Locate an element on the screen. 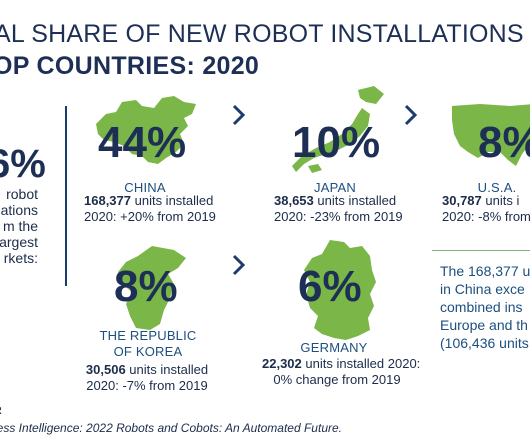 This screenshot has width=530, height=442. side-text-line: rkets: is located at coordinates (20, 258).